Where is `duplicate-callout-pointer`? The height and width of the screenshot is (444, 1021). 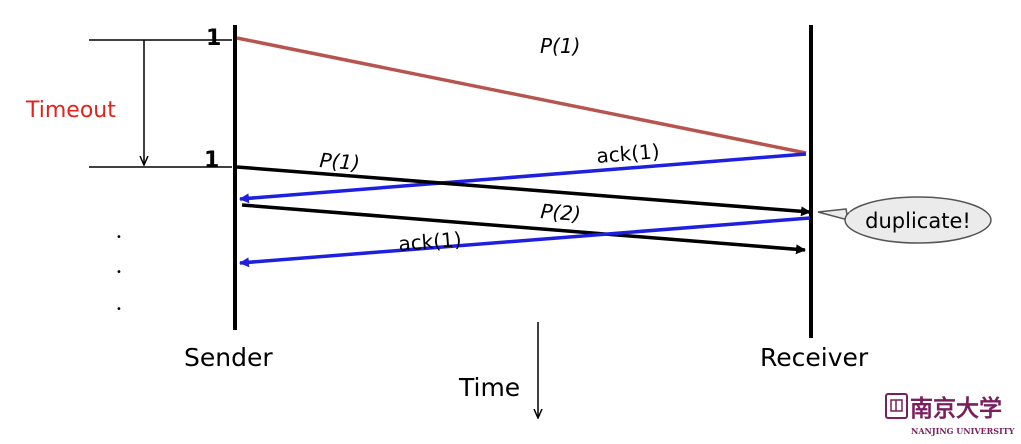
duplicate-callout-pointer is located at coordinates (833, 215).